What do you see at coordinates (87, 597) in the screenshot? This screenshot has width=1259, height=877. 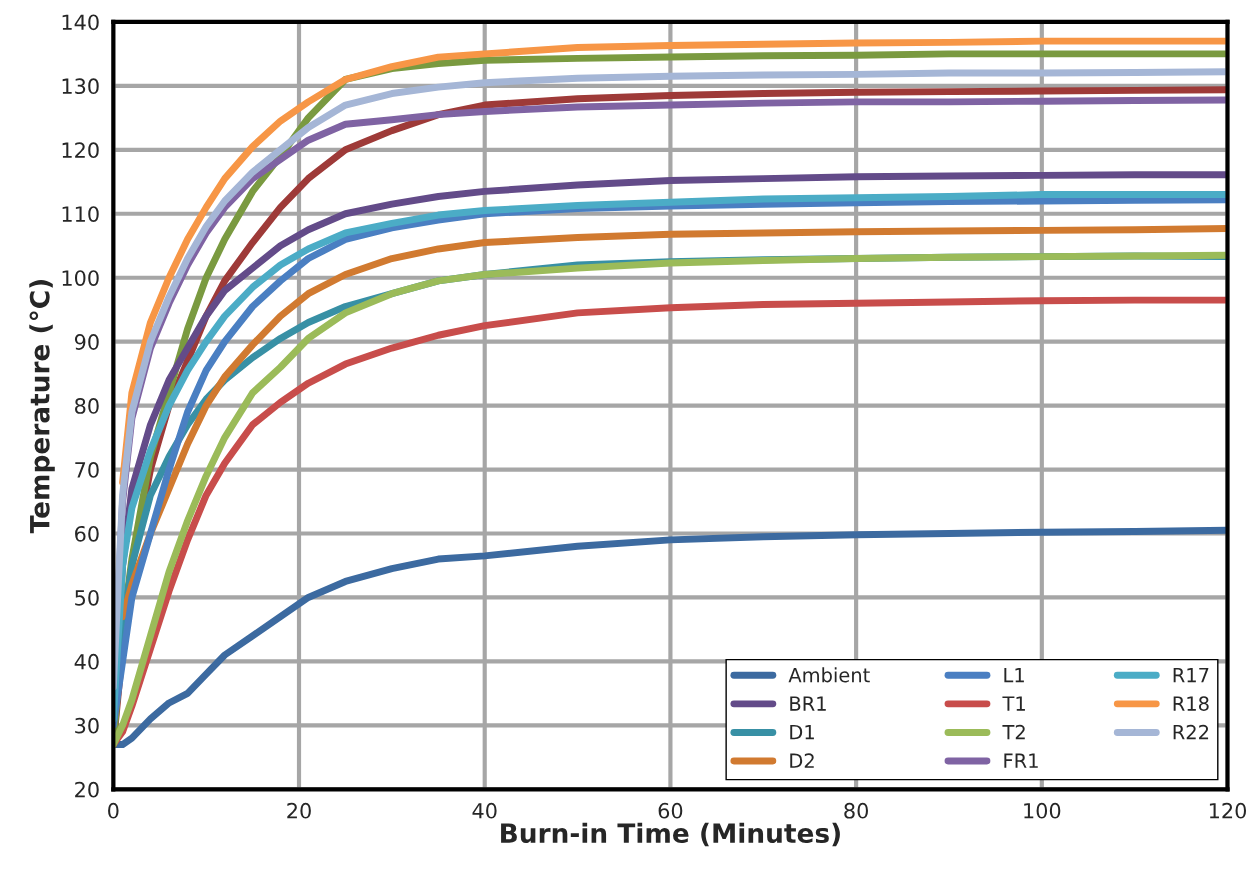 I see `y-tick-label: 50` at bounding box center [87, 597].